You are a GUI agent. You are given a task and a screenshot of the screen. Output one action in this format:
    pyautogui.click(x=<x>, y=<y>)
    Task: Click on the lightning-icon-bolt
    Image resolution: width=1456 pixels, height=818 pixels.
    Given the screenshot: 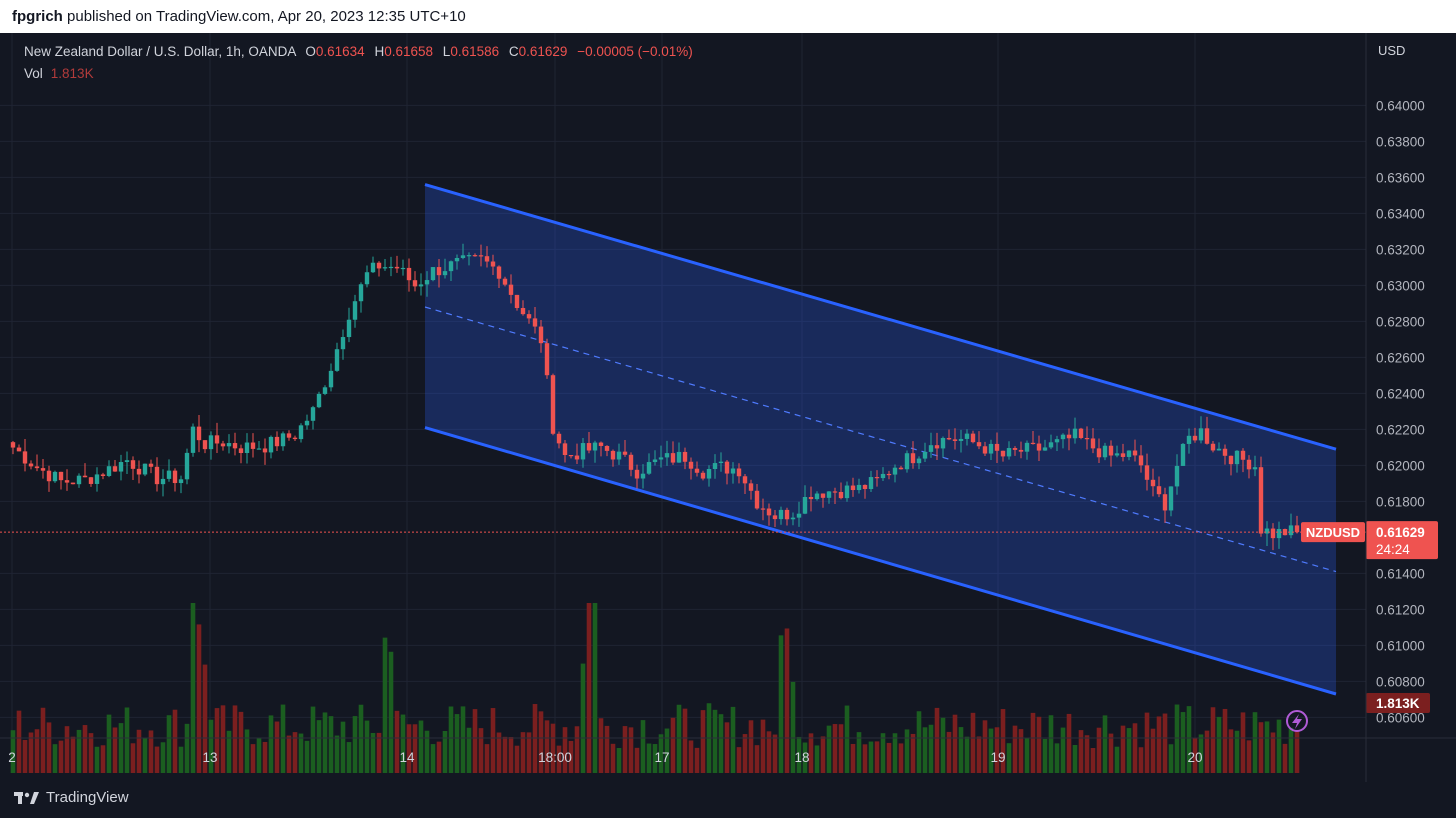 What is the action you would take?
    pyautogui.click(x=1297, y=721)
    